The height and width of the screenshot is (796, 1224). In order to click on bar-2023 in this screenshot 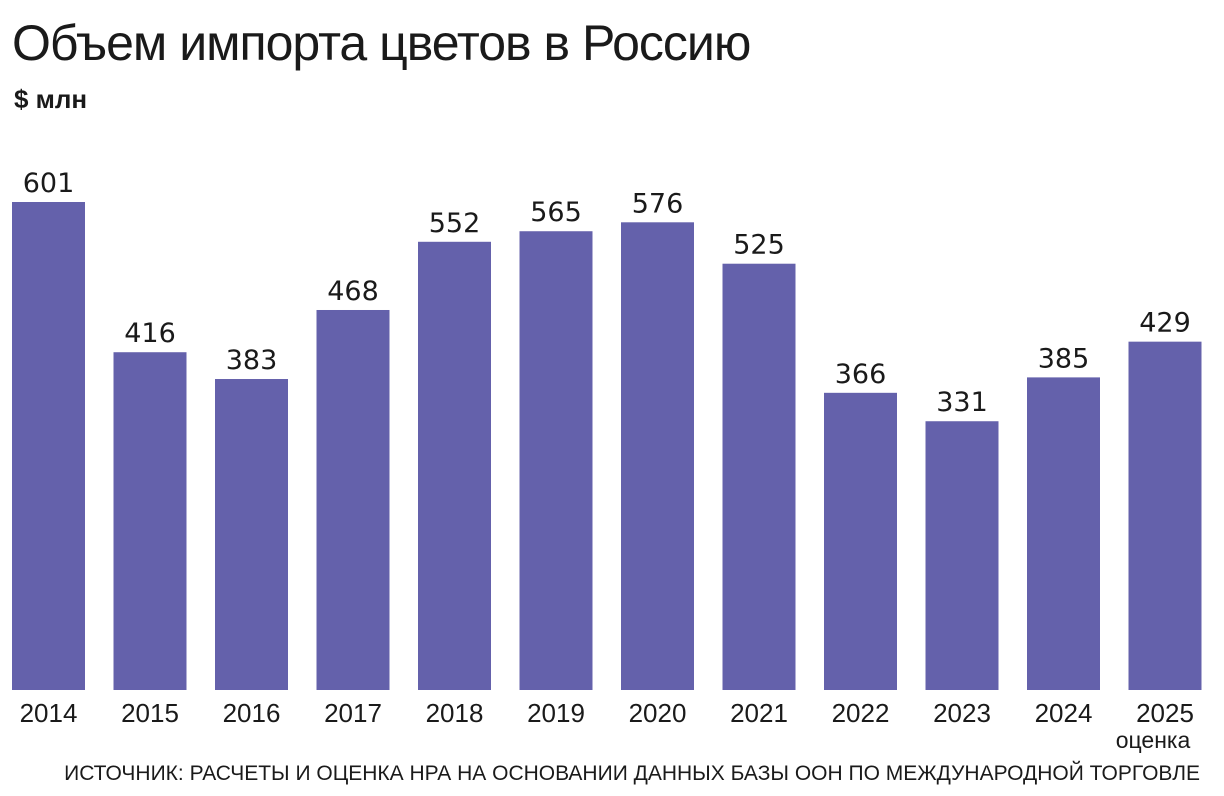, I will do `click(962, 555)`.